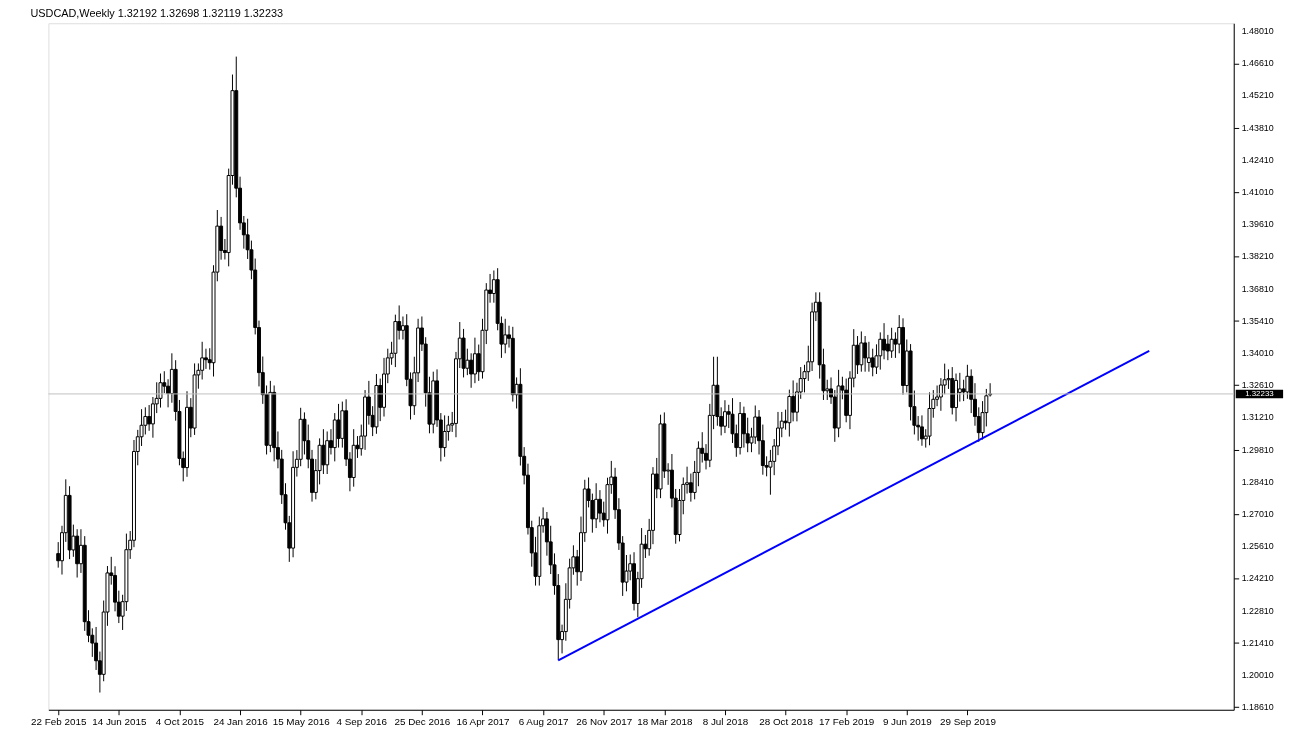  What do you see at coordinates (1257, 578) in the screenshot?
I see `y-tick-label: 1.24210` at bounding box center [1257, 578].